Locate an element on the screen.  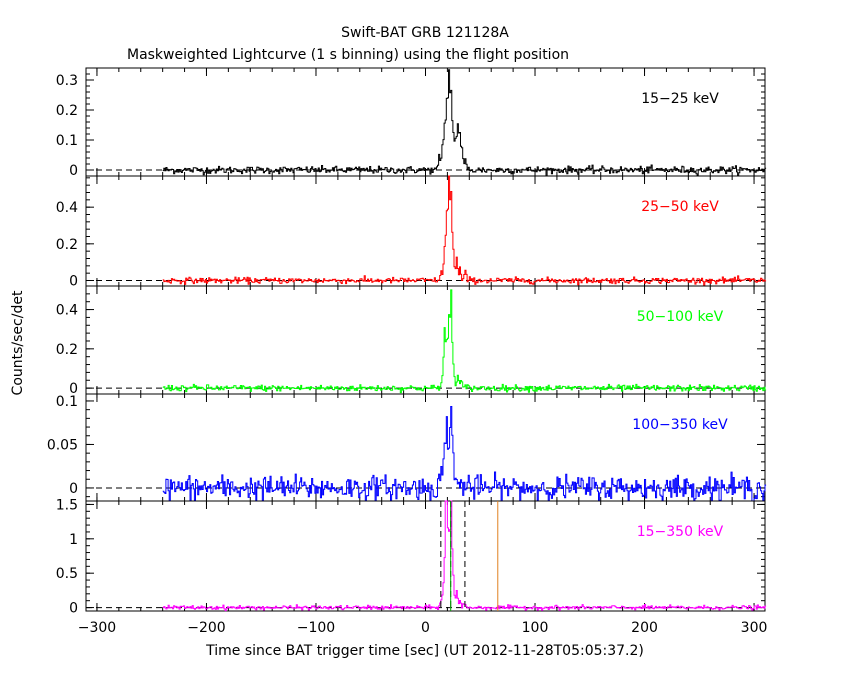
x-tick-label: −200 is located at coordinates (206, 628).